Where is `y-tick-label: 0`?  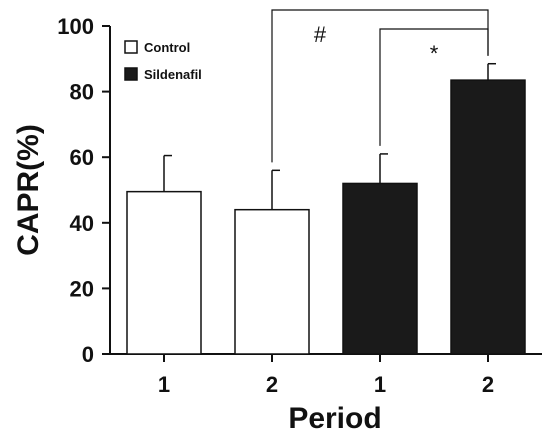
y-tick-label: 0 is located at coordinates (88, 354).